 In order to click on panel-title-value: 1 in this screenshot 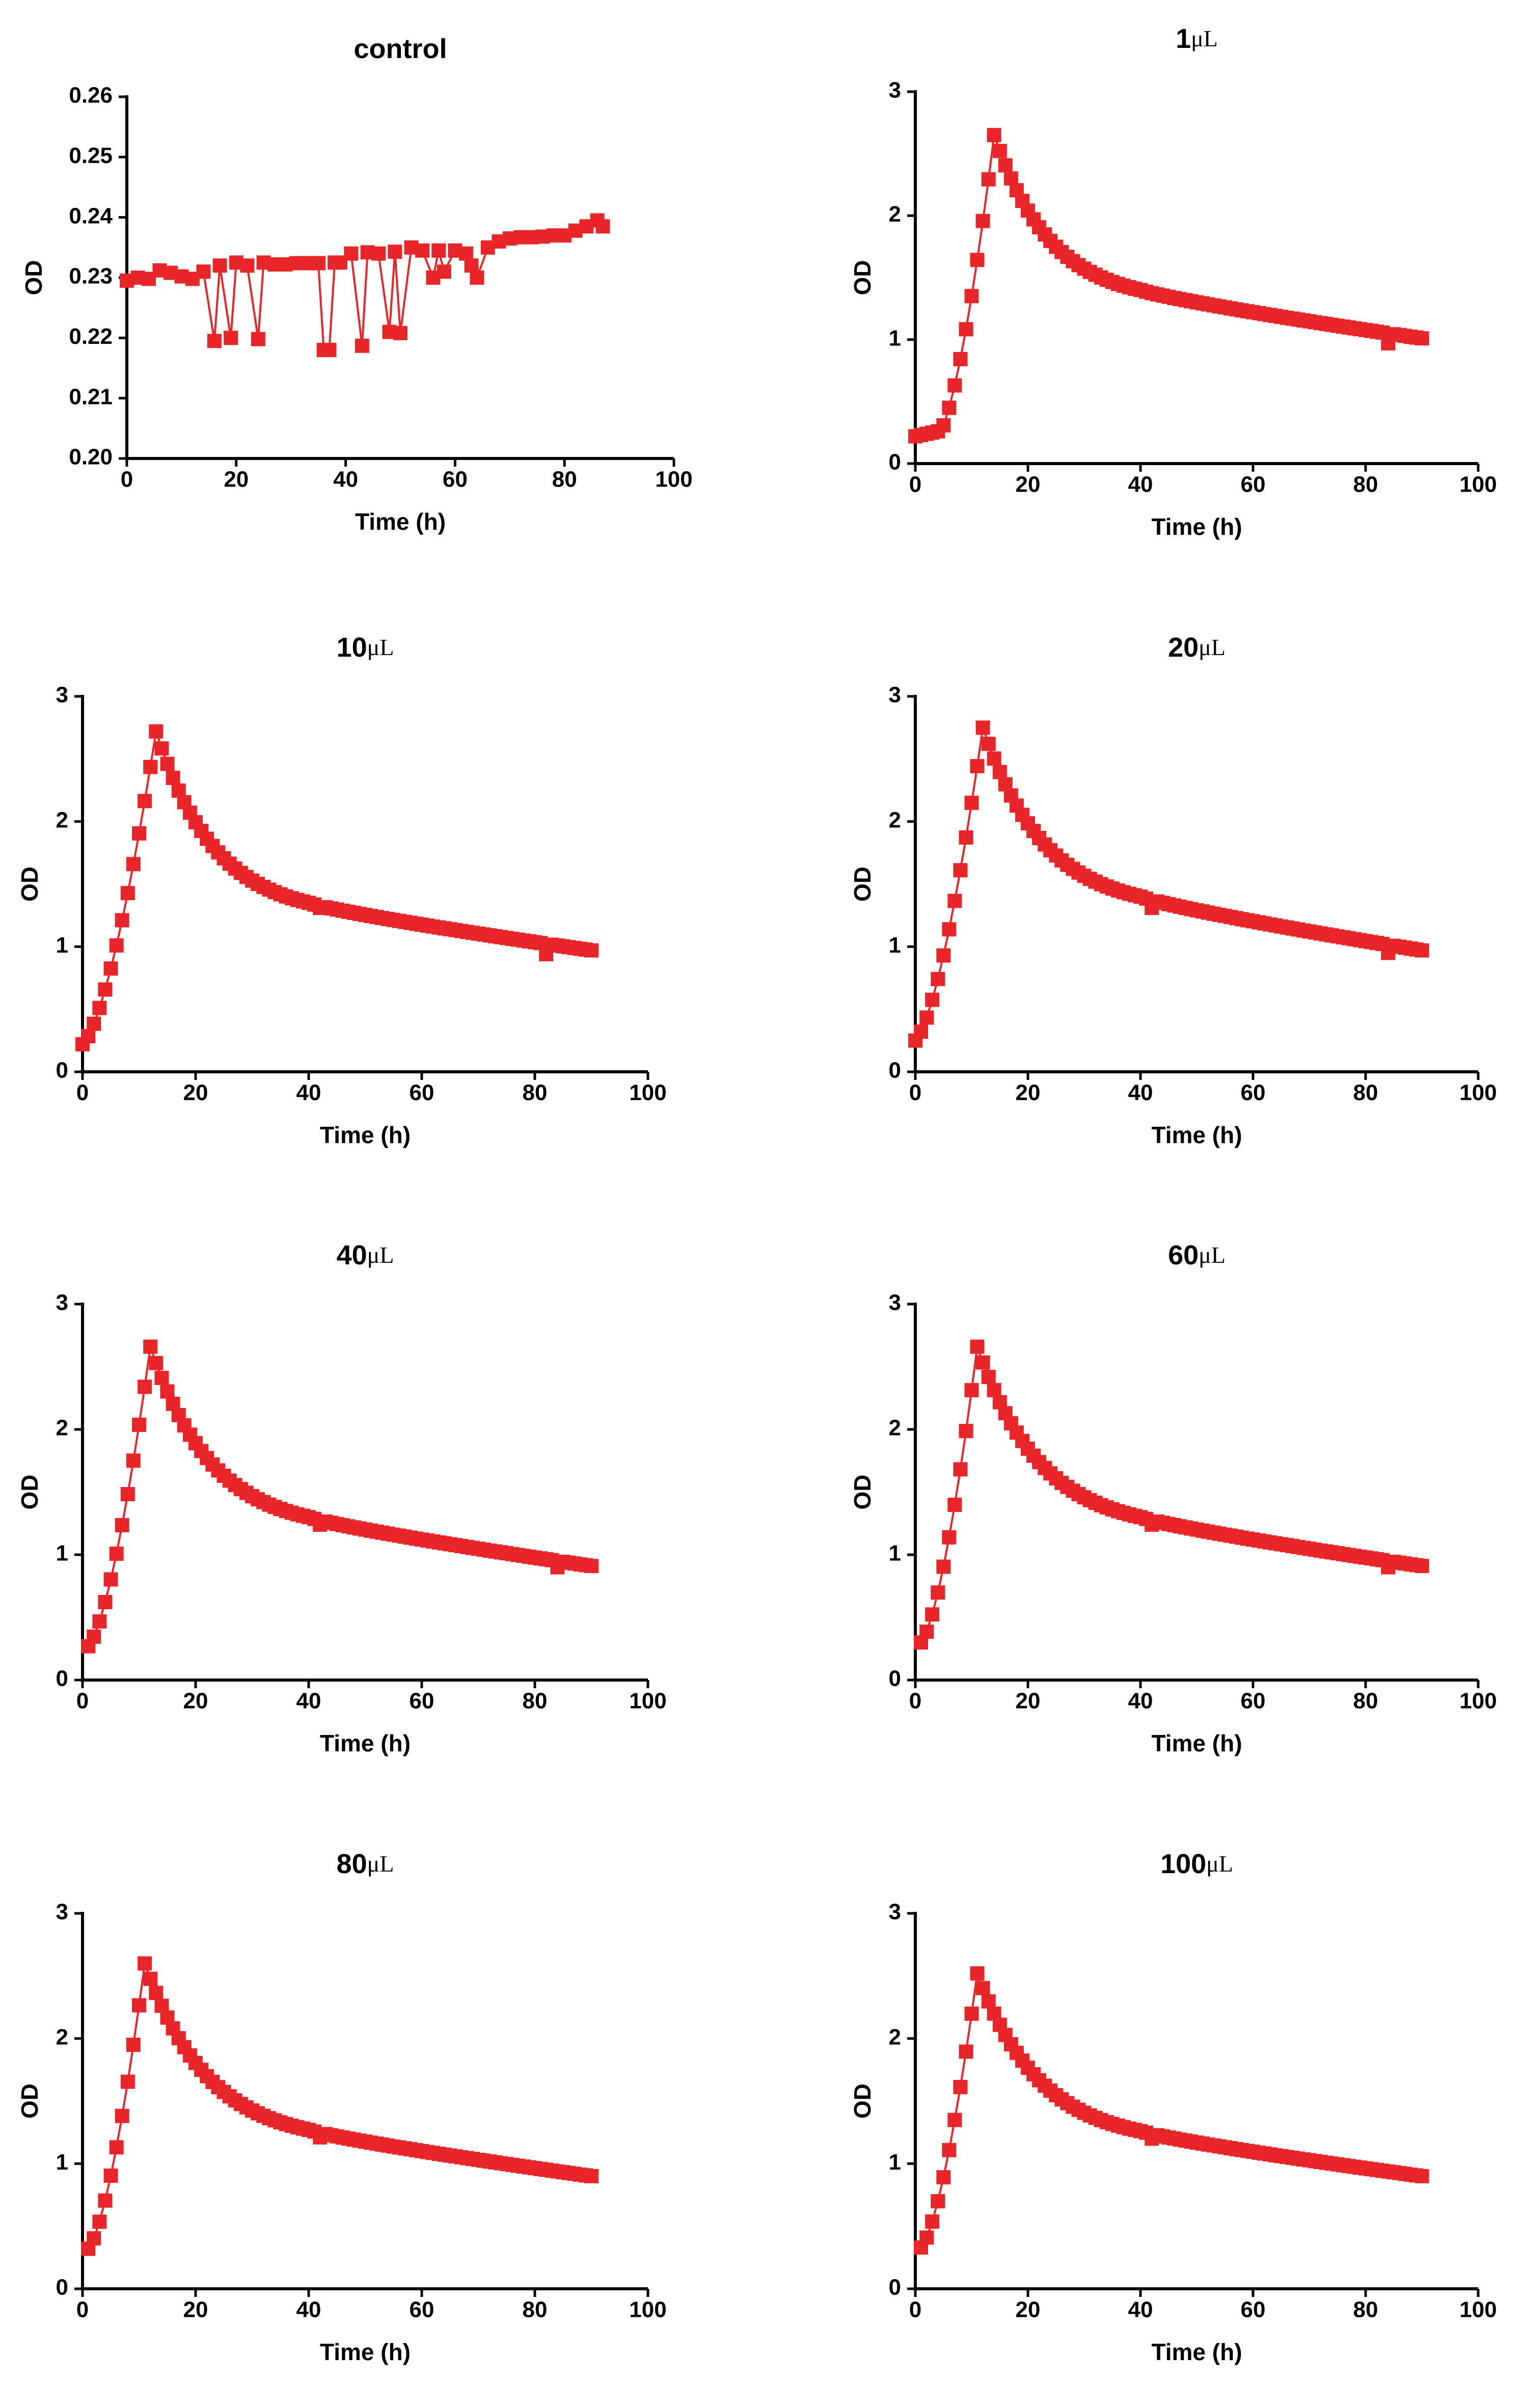, I will do `click(1183, 38)`.